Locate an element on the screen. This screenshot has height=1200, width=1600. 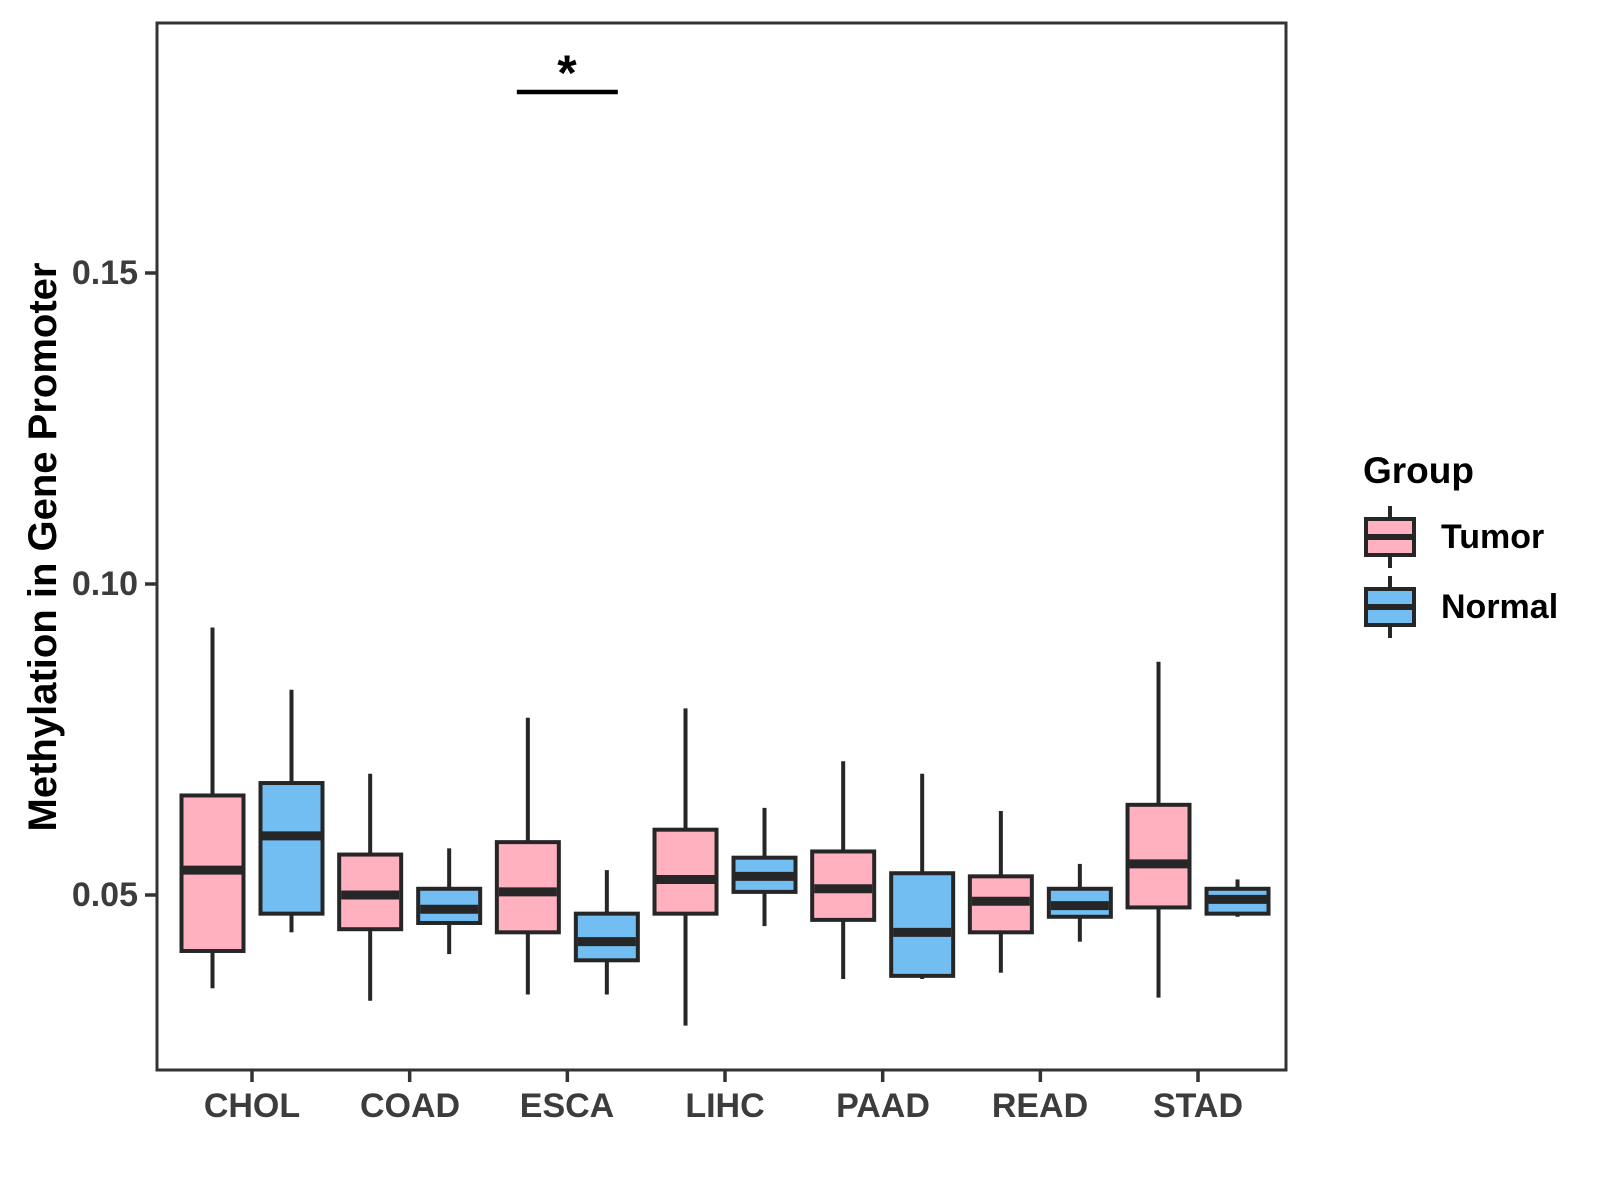
x-tick-label-chol: CHOL is located at coordinates (252, 1106).